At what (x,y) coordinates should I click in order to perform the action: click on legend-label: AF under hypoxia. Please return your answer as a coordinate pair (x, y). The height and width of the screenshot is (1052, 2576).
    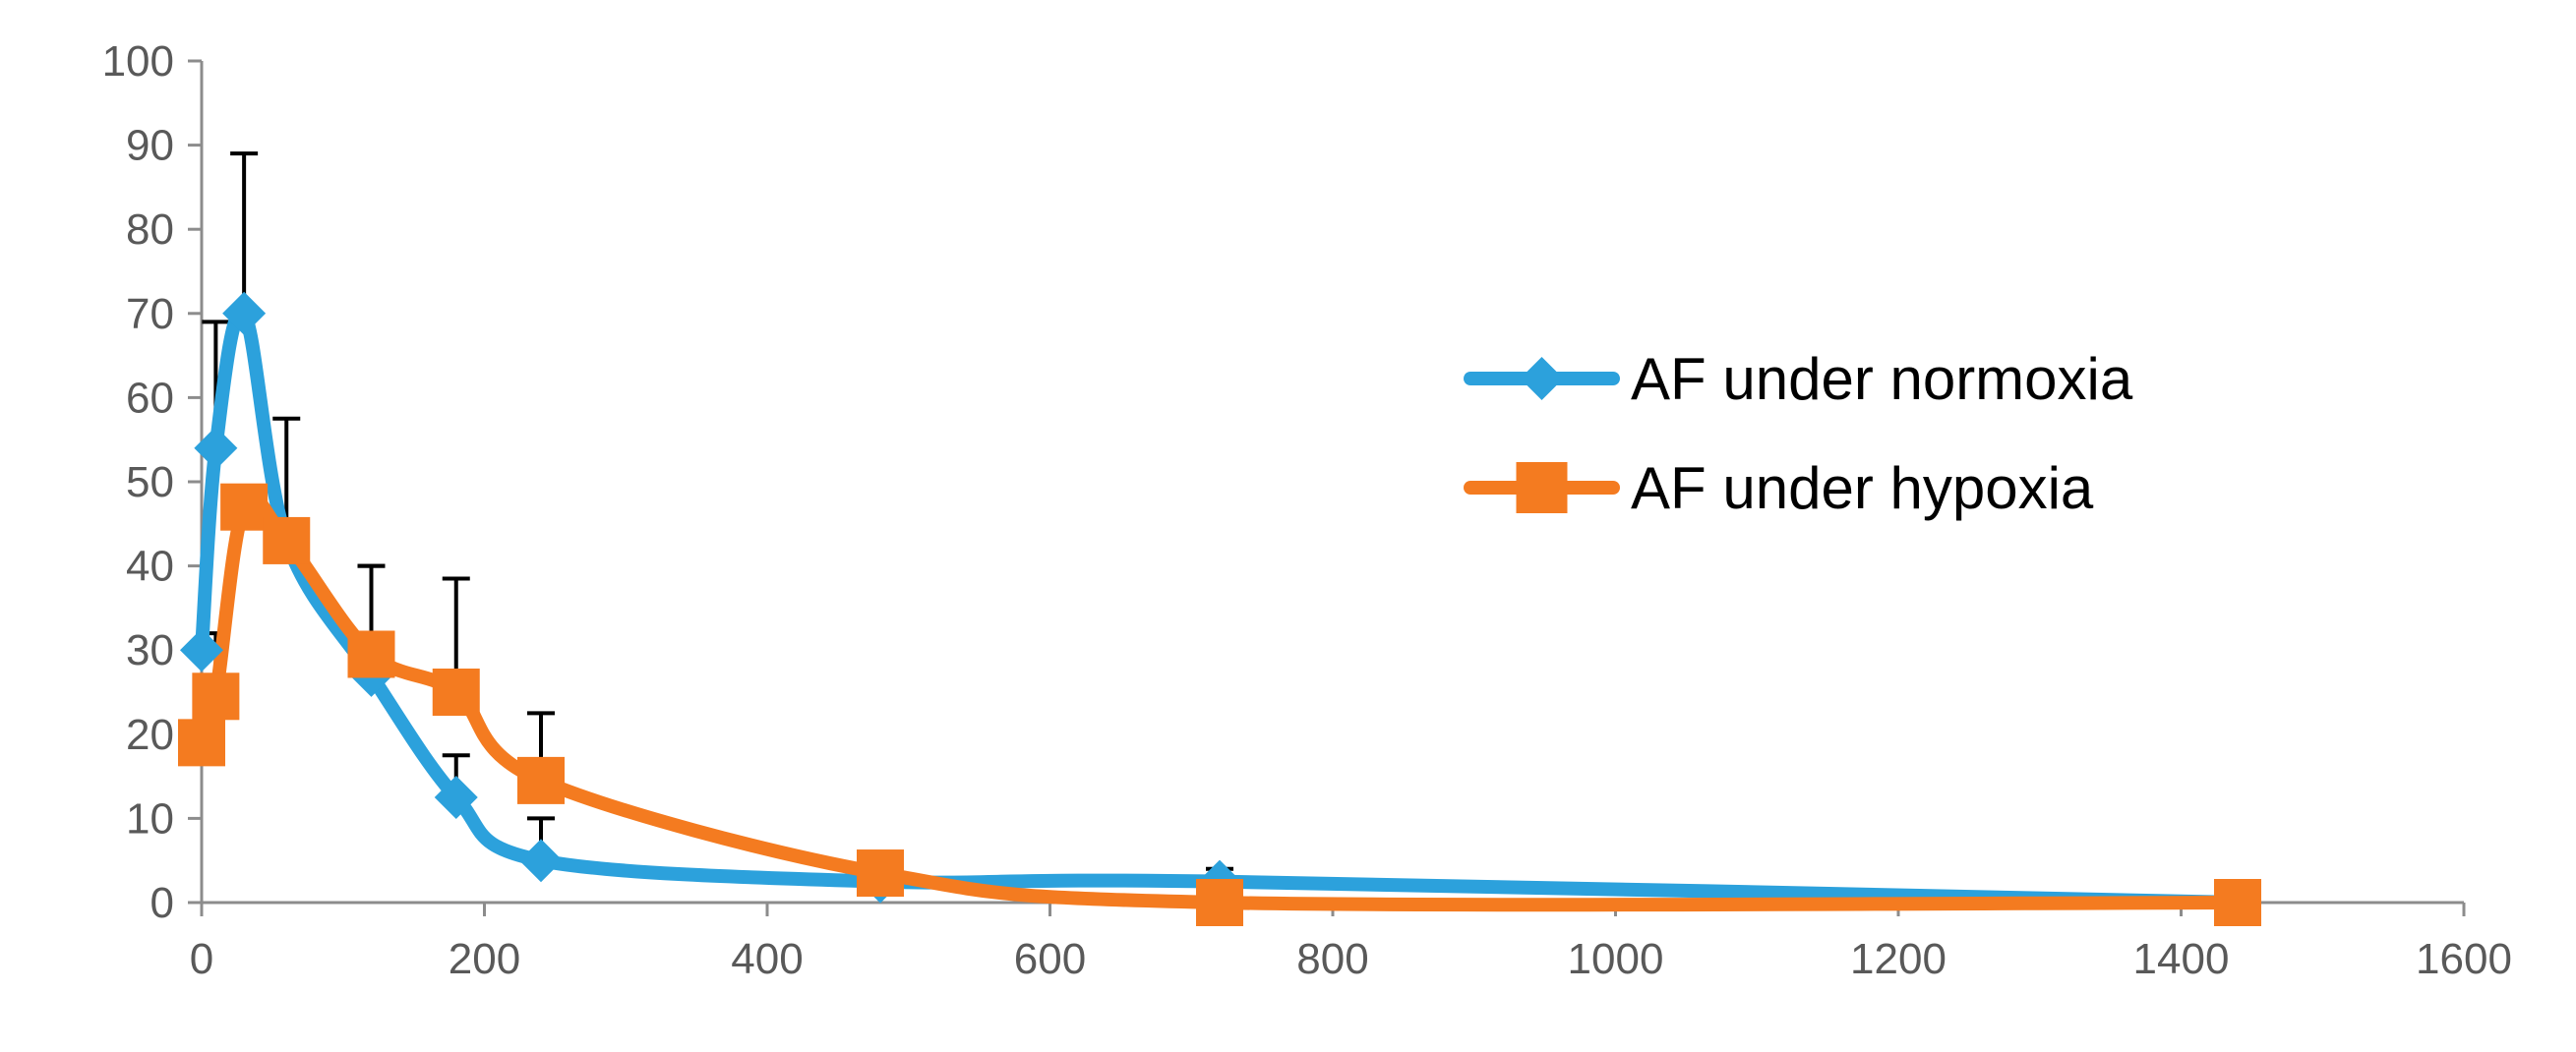
    Looking at the image, I should click on (1863, 488).